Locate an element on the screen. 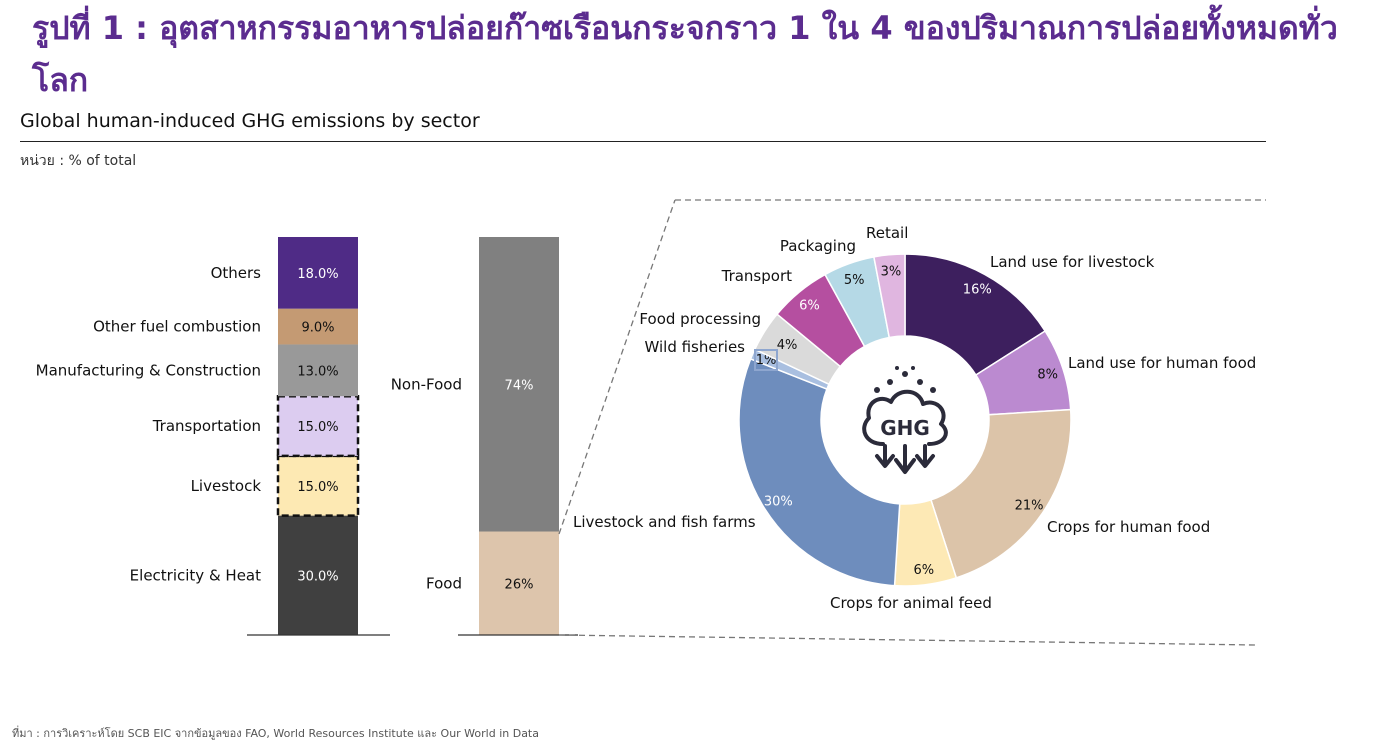 This screenshot has height=744, width=1378. wild-fisheries-highlight is located at coordinates (766, 360).